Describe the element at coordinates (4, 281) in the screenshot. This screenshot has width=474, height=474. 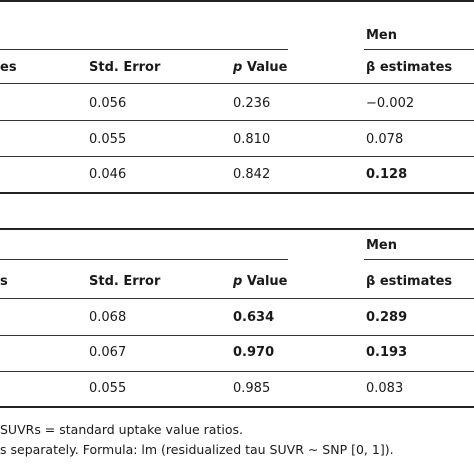
I see `table2-header-partial: s` at that location.